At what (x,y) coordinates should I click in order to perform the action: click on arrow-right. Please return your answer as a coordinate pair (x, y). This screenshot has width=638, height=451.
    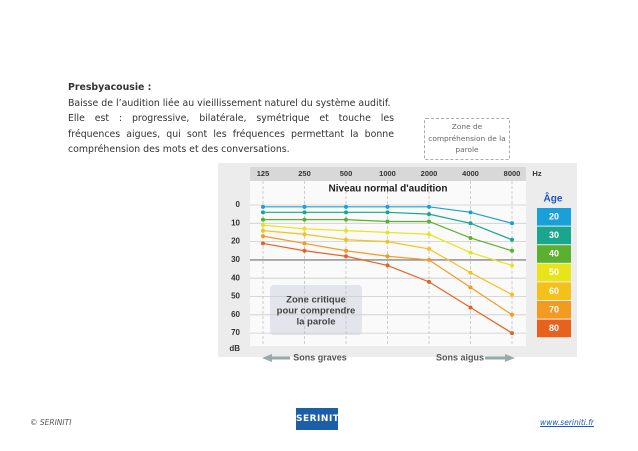
    Looking at the image, I should click on (510, 358).